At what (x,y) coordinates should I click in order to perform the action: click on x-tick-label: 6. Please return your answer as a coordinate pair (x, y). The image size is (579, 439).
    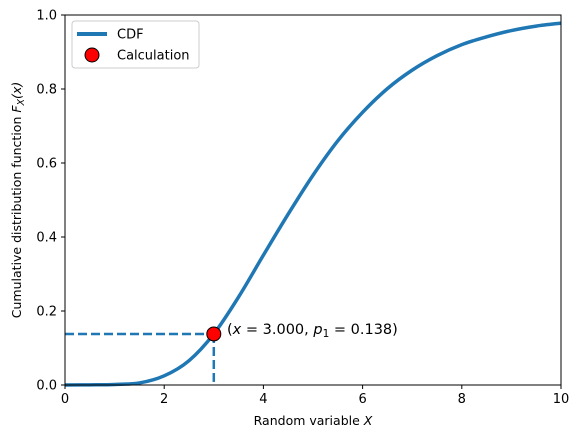
    Looking at the image, I should click on (362, 399).